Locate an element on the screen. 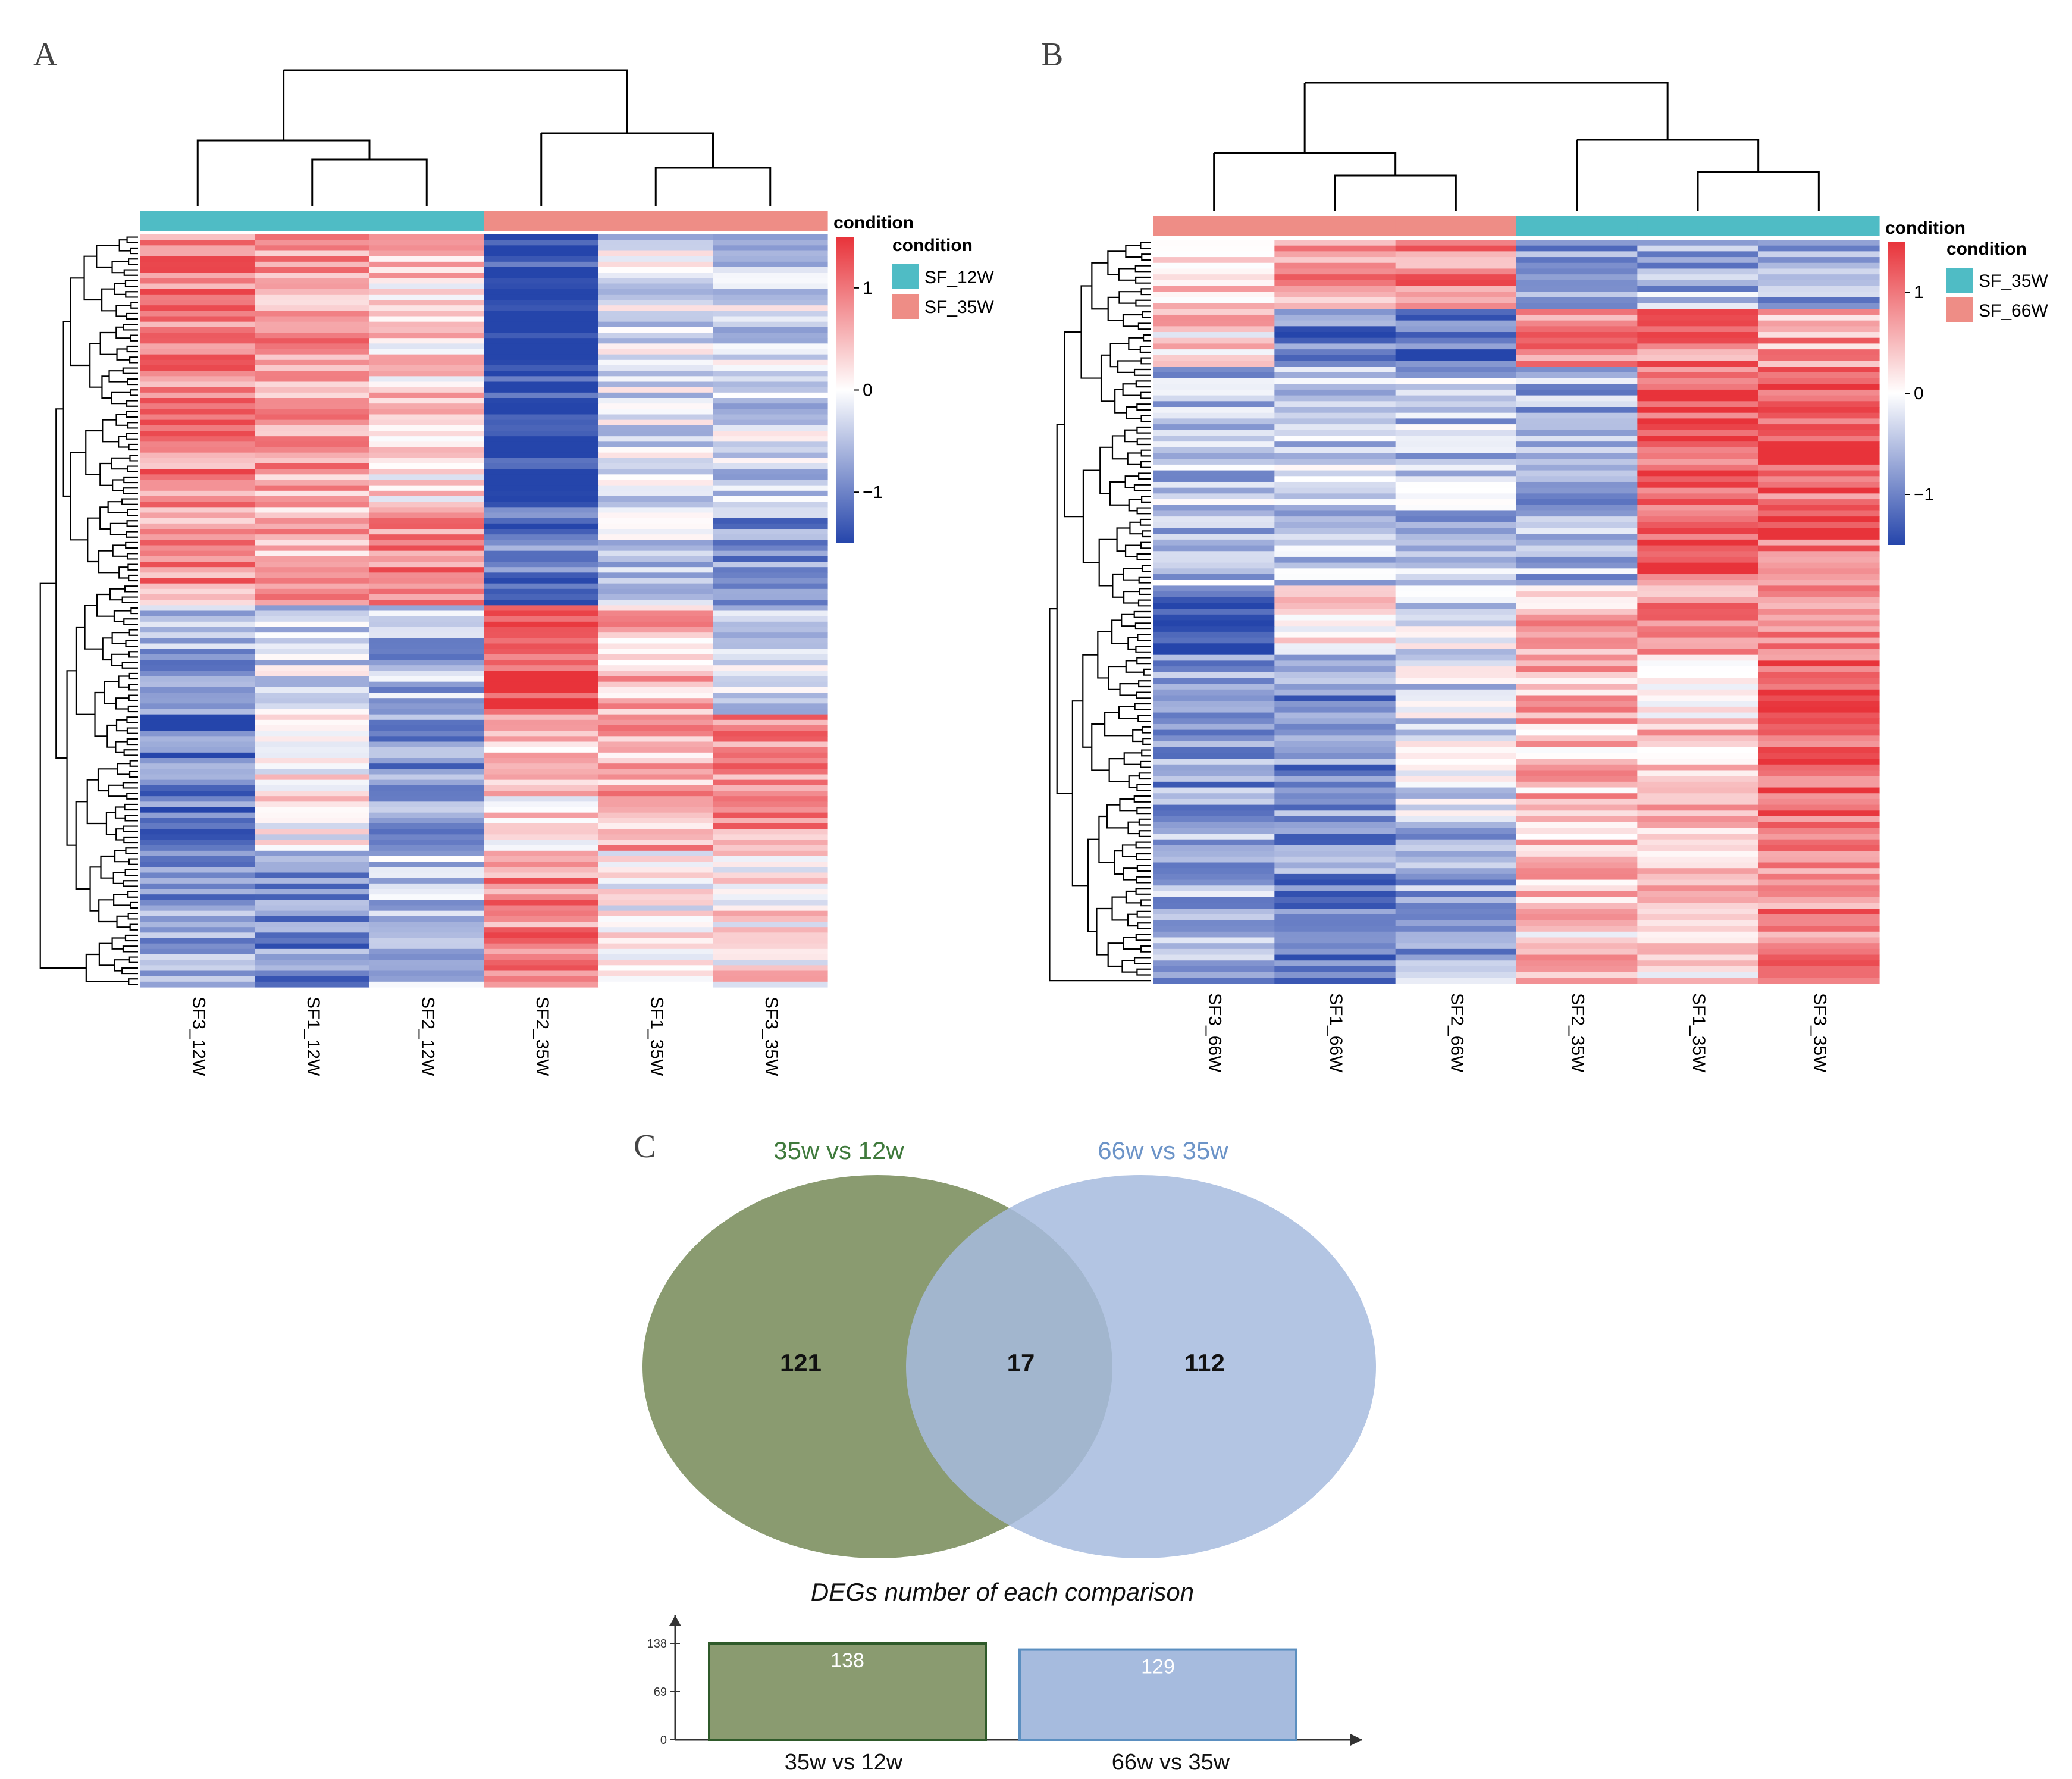  legend-label: SF_66W is located at coordinates (2013, 311).